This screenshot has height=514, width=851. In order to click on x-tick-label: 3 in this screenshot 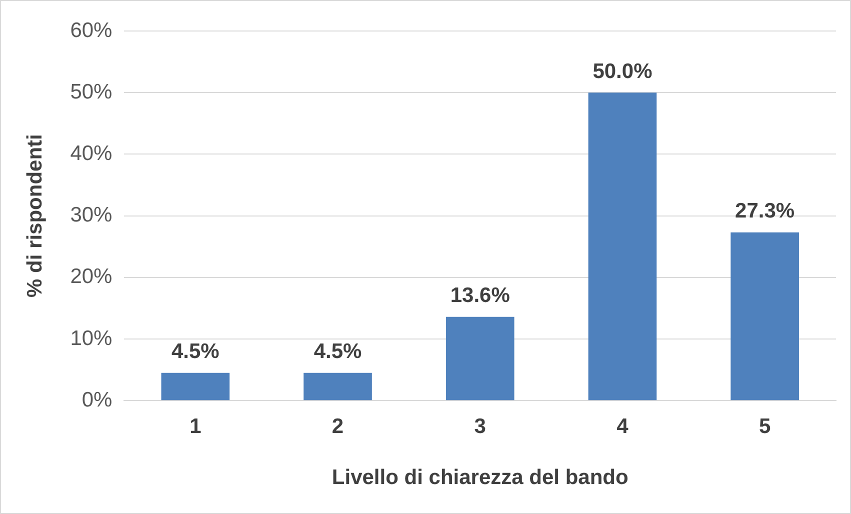, I will do `click(480, 426)`.